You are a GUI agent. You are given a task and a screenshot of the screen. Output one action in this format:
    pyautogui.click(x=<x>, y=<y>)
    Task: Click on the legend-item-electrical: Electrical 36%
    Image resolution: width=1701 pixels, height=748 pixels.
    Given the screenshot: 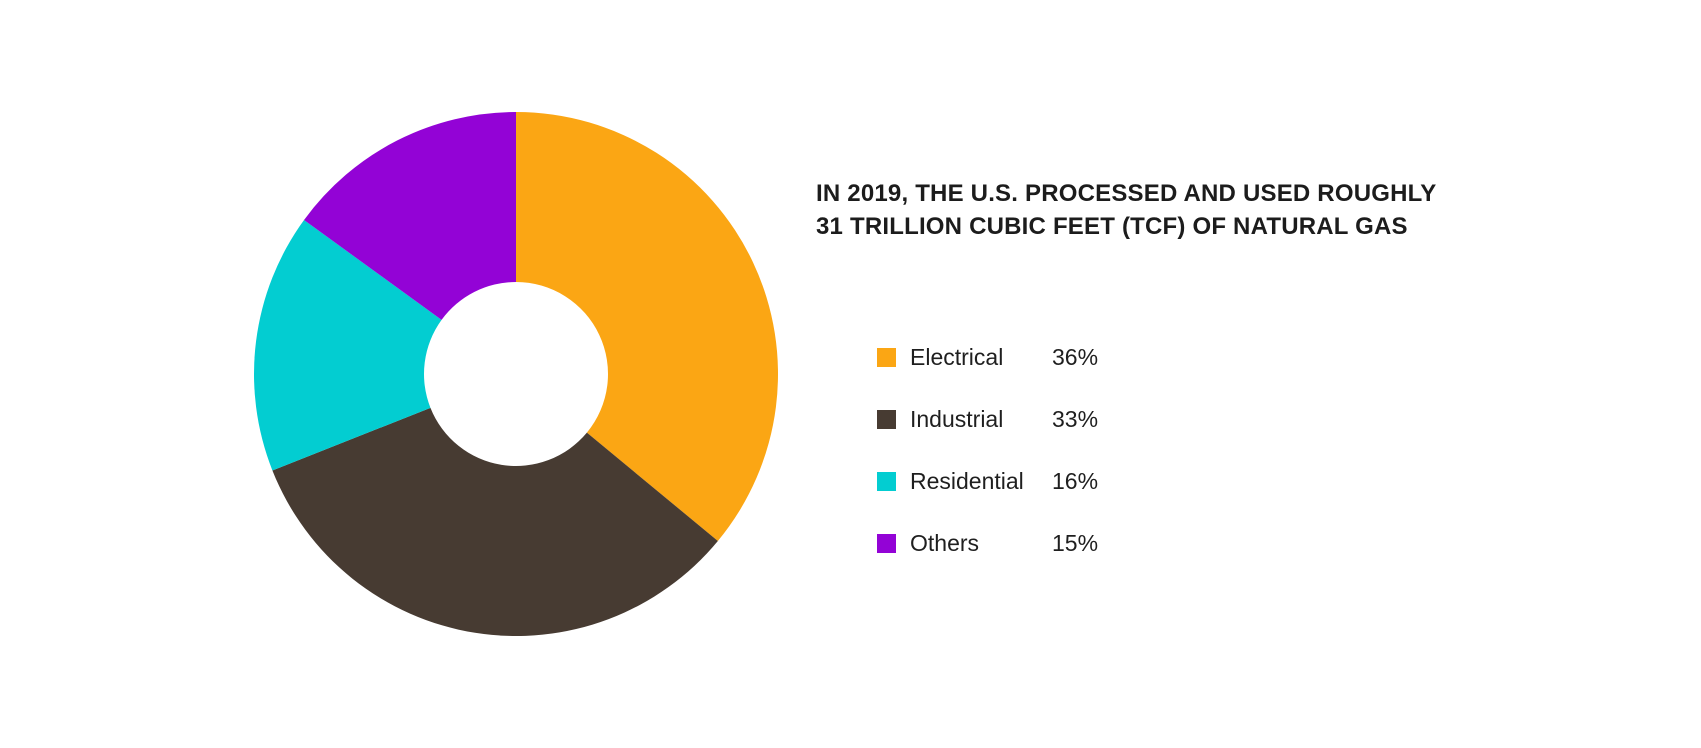 What is the action you would take?
    pyautogui.click(x=988, y=356)
    